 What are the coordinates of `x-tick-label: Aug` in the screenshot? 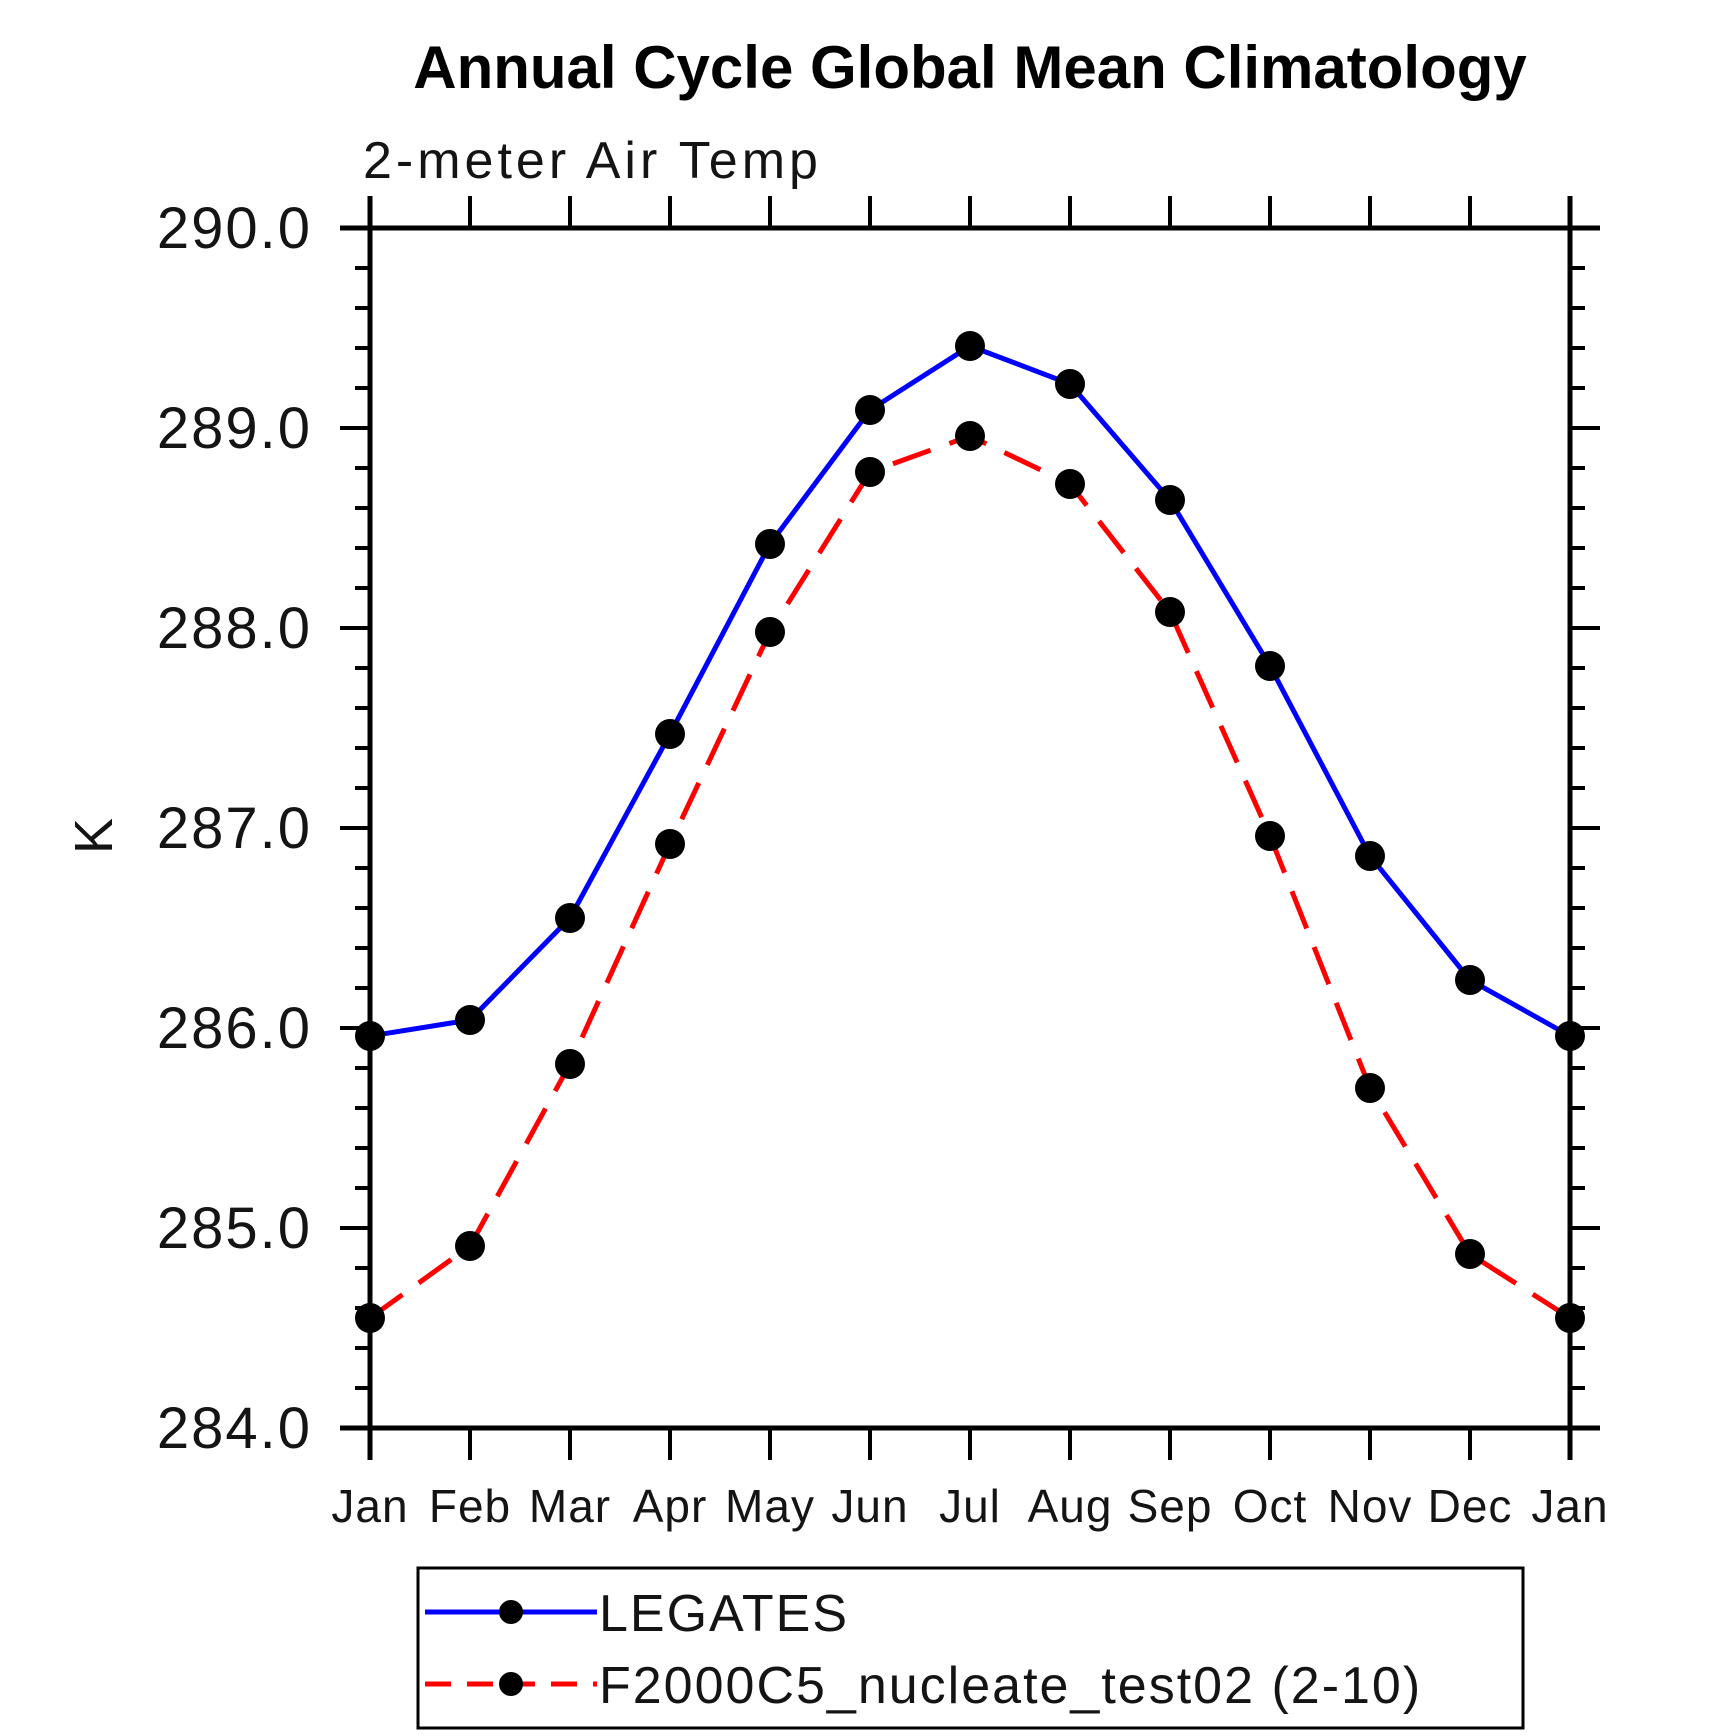 It's located at (1070, 1506).